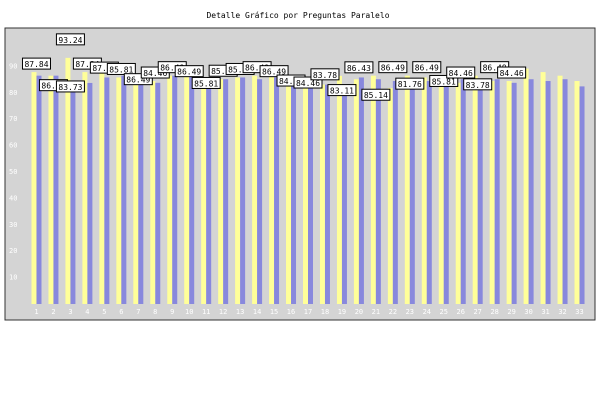 Image resolution: width=600 pixels, height=400 pixels. What do you see at coordinates (13, 251) in the screenshot?
I see `y-tick-label: 20` at bounding box center [13, 251].